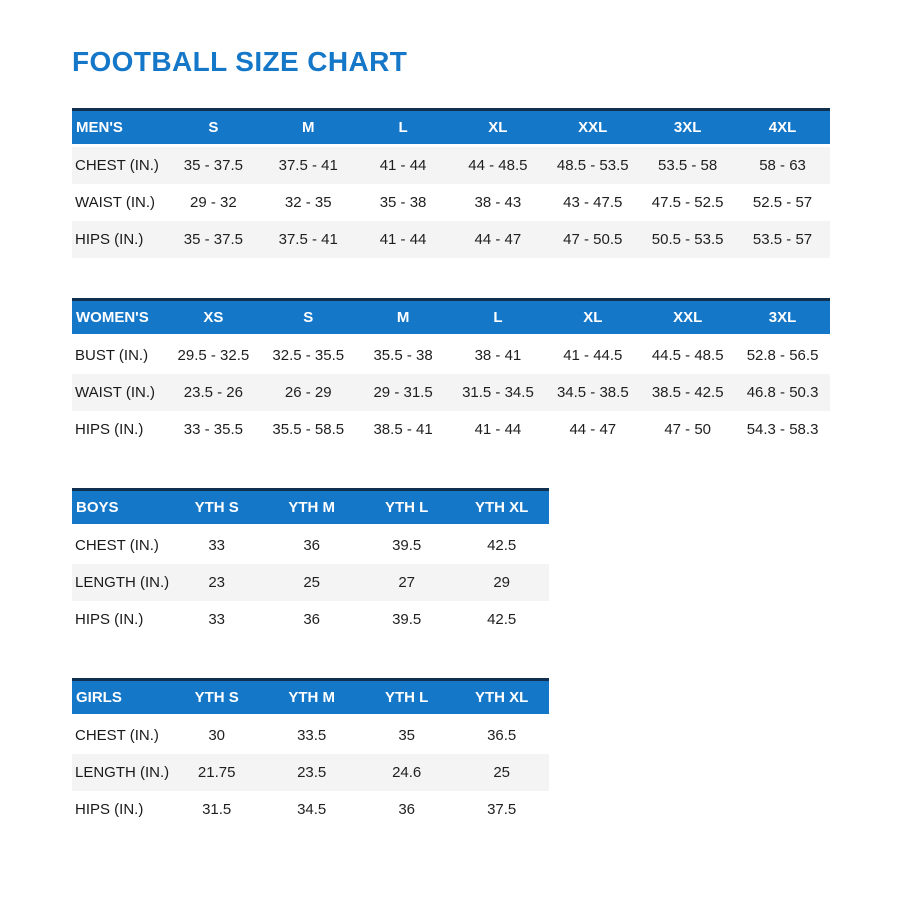  What do you see at coordinates (403, 127) in the screenshot?
I see `size-header-cell: L` at bounding box center [403, 127].